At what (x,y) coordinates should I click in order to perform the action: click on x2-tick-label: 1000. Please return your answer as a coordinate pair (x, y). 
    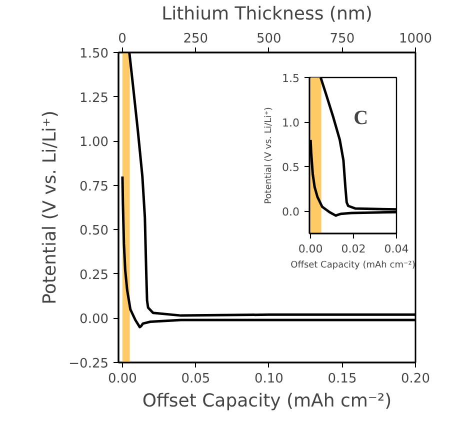
    Looking at the image, I should click on (415, 39).